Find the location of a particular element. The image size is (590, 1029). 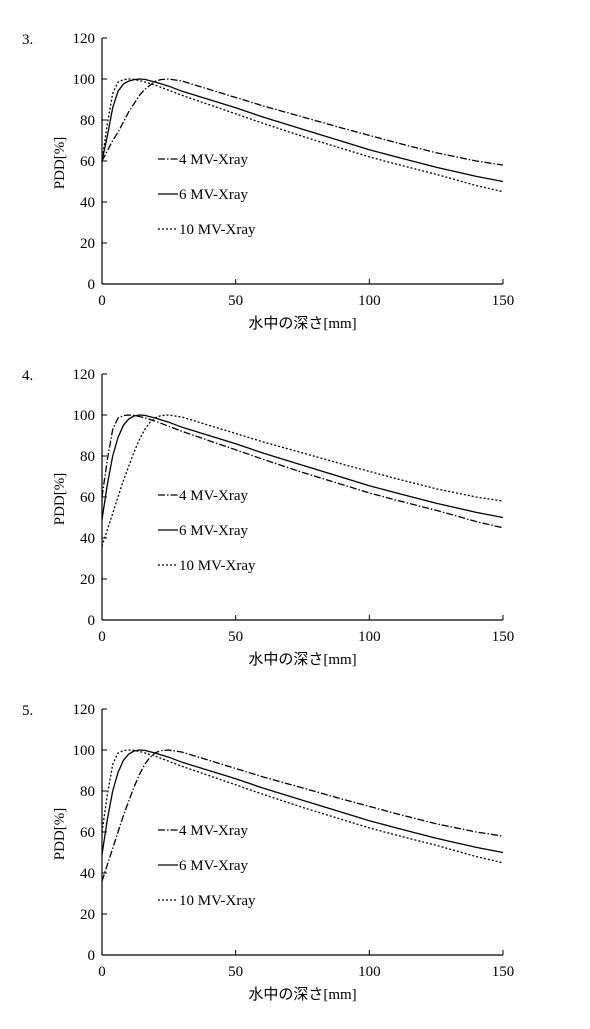

option-number: 3. is located at coordinates (28, 40).